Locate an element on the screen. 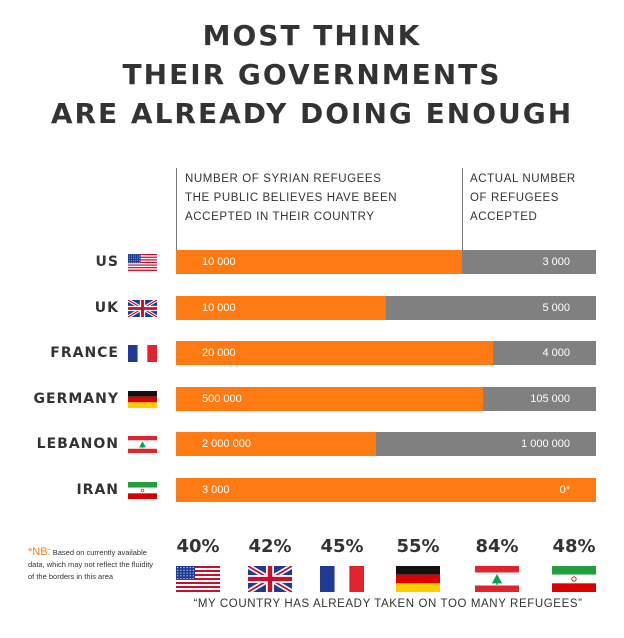 Image resolution: width=624 pixels, height=638 pixels. title-line-1: MOST THINK is located at coordinates (312, 35).